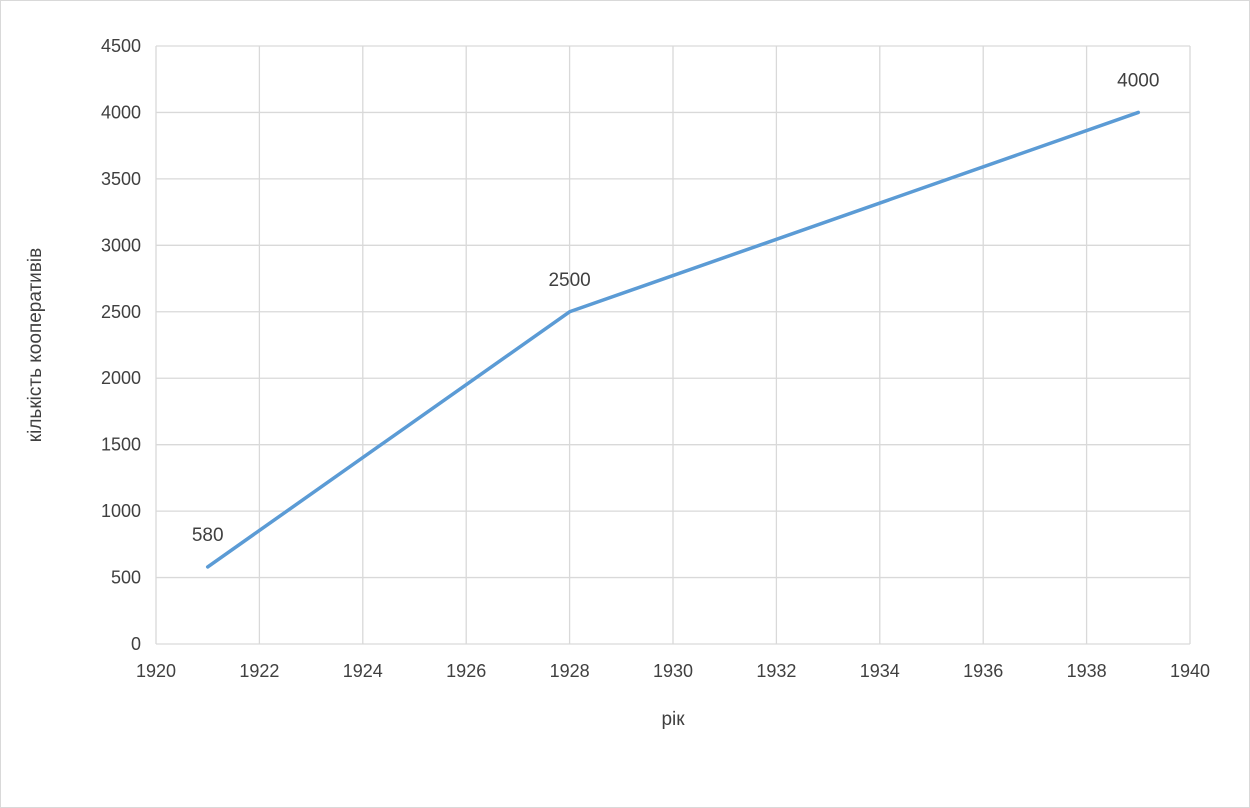 Image resolution: width=1250 pixels, height=808 pixels. I want to click on x-tick-label: 1930, so click(673, 671).